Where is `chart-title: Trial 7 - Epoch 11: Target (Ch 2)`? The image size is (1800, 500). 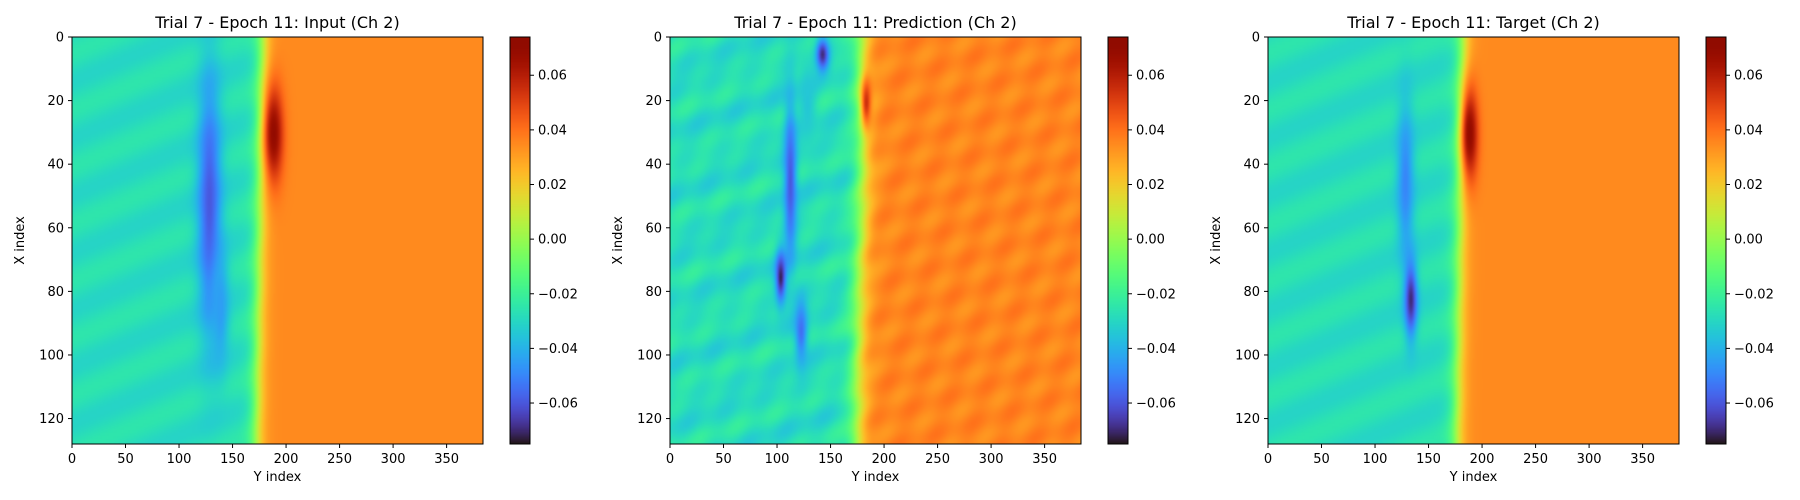
chart-title: Trial 7 - Epoch 11: Target (Ch 2) is located at coordinates (1472, 22).